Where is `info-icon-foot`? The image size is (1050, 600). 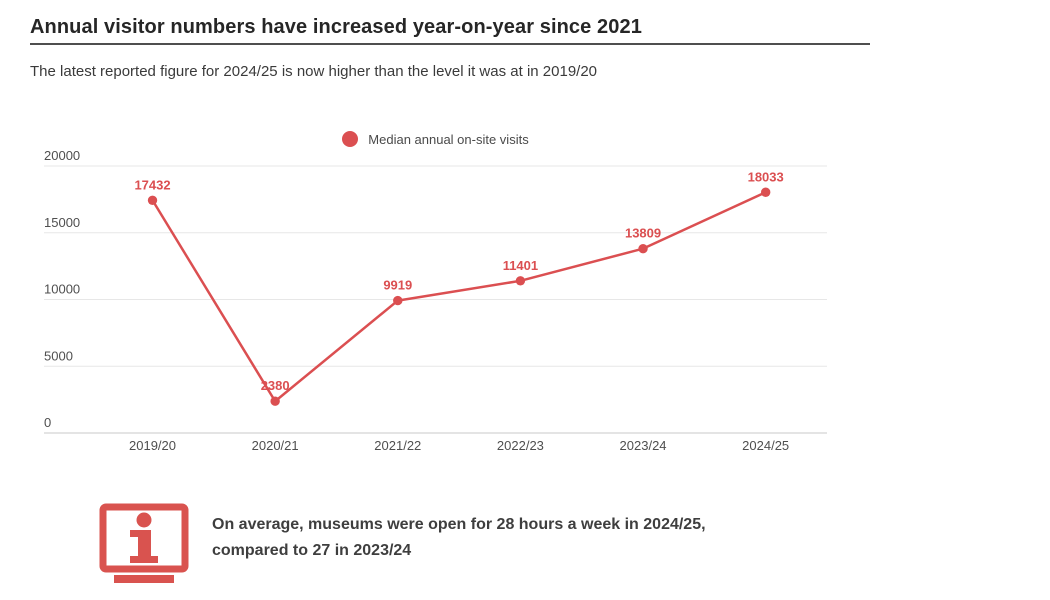 info-icon-foot is located at coordinates (144, 559).